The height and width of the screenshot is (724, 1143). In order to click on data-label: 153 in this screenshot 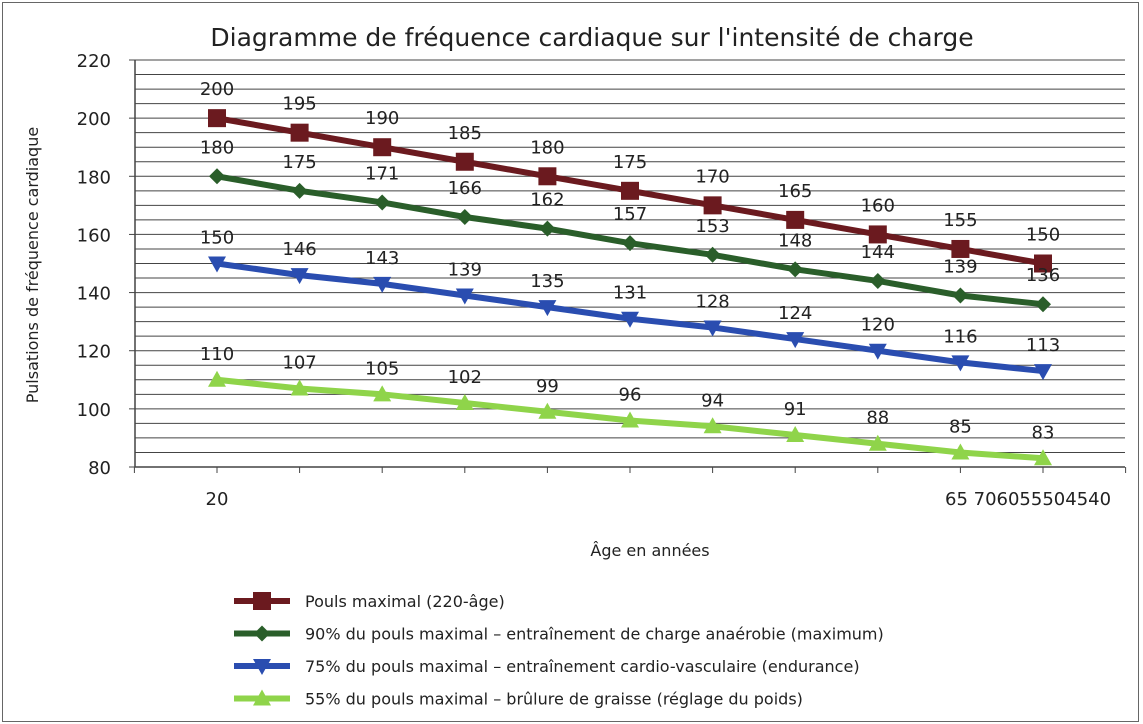, I will do `click(712, 226)`.